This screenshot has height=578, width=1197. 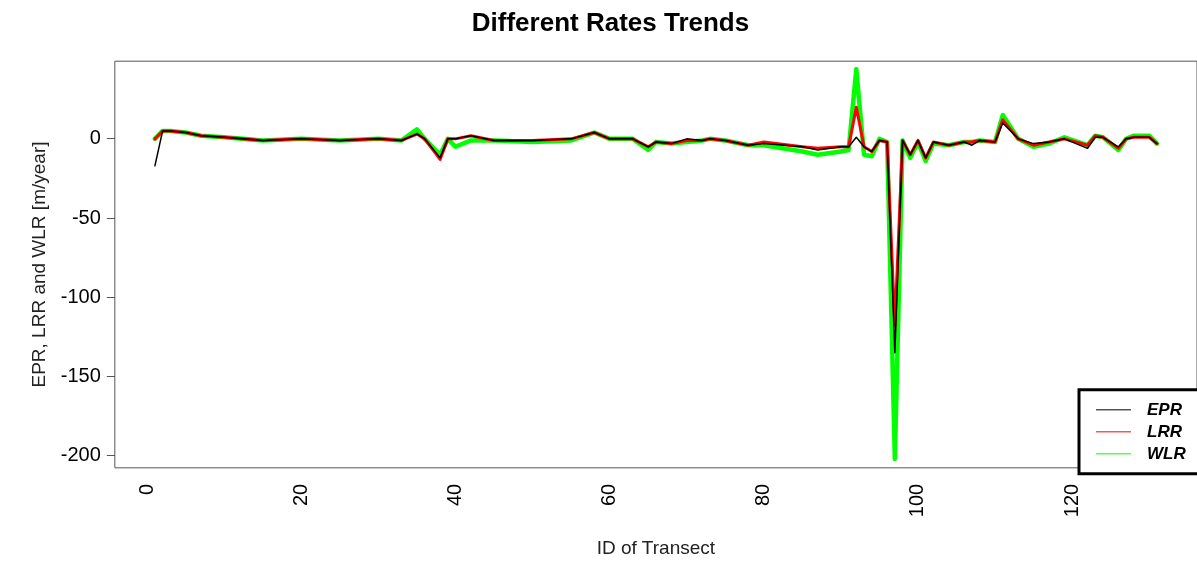 What do you see at coordinates (80, 375) in the screenshot?
I see `y-tick-label: -150` at bounding box center [80, 375].